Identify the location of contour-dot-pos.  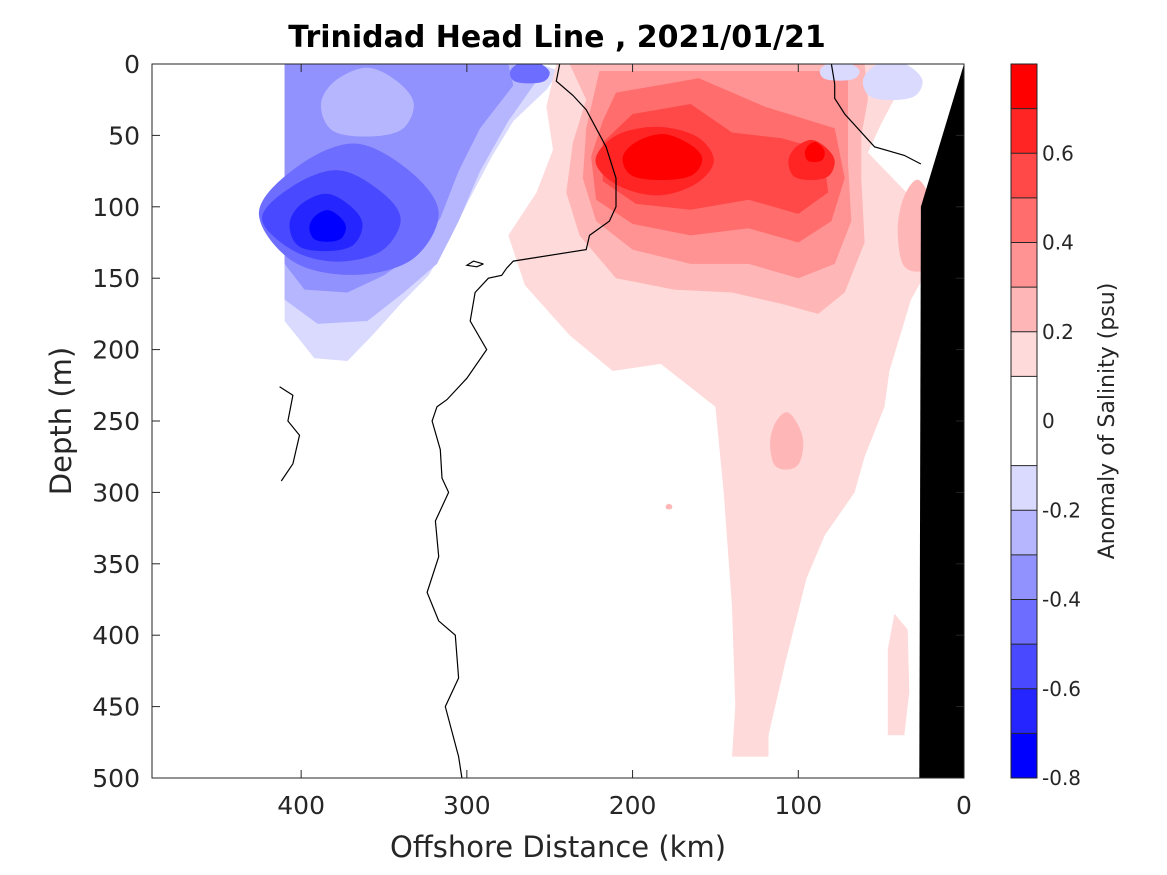
(669, 506).